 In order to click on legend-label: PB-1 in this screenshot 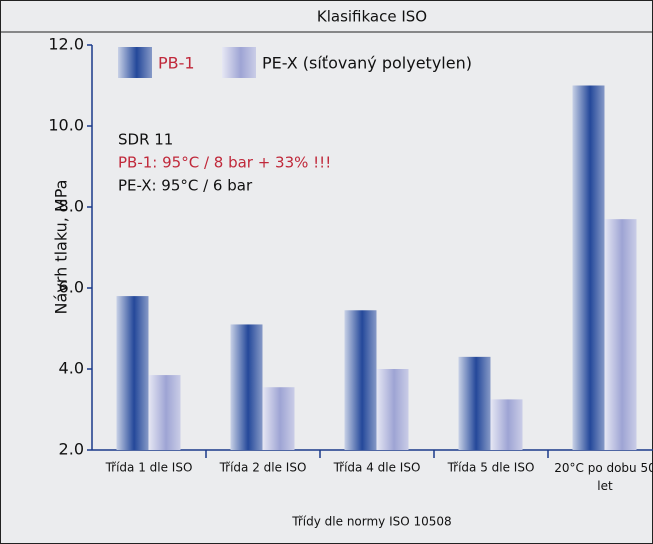, I will do `click(176, 63)`.